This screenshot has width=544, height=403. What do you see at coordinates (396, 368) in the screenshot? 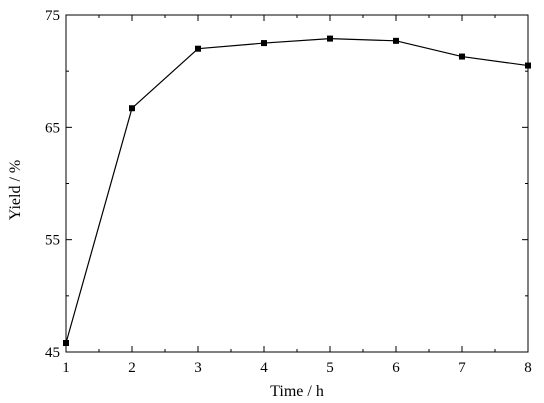
I see `x-tick-label: 6` at bounding box center [396, 368].